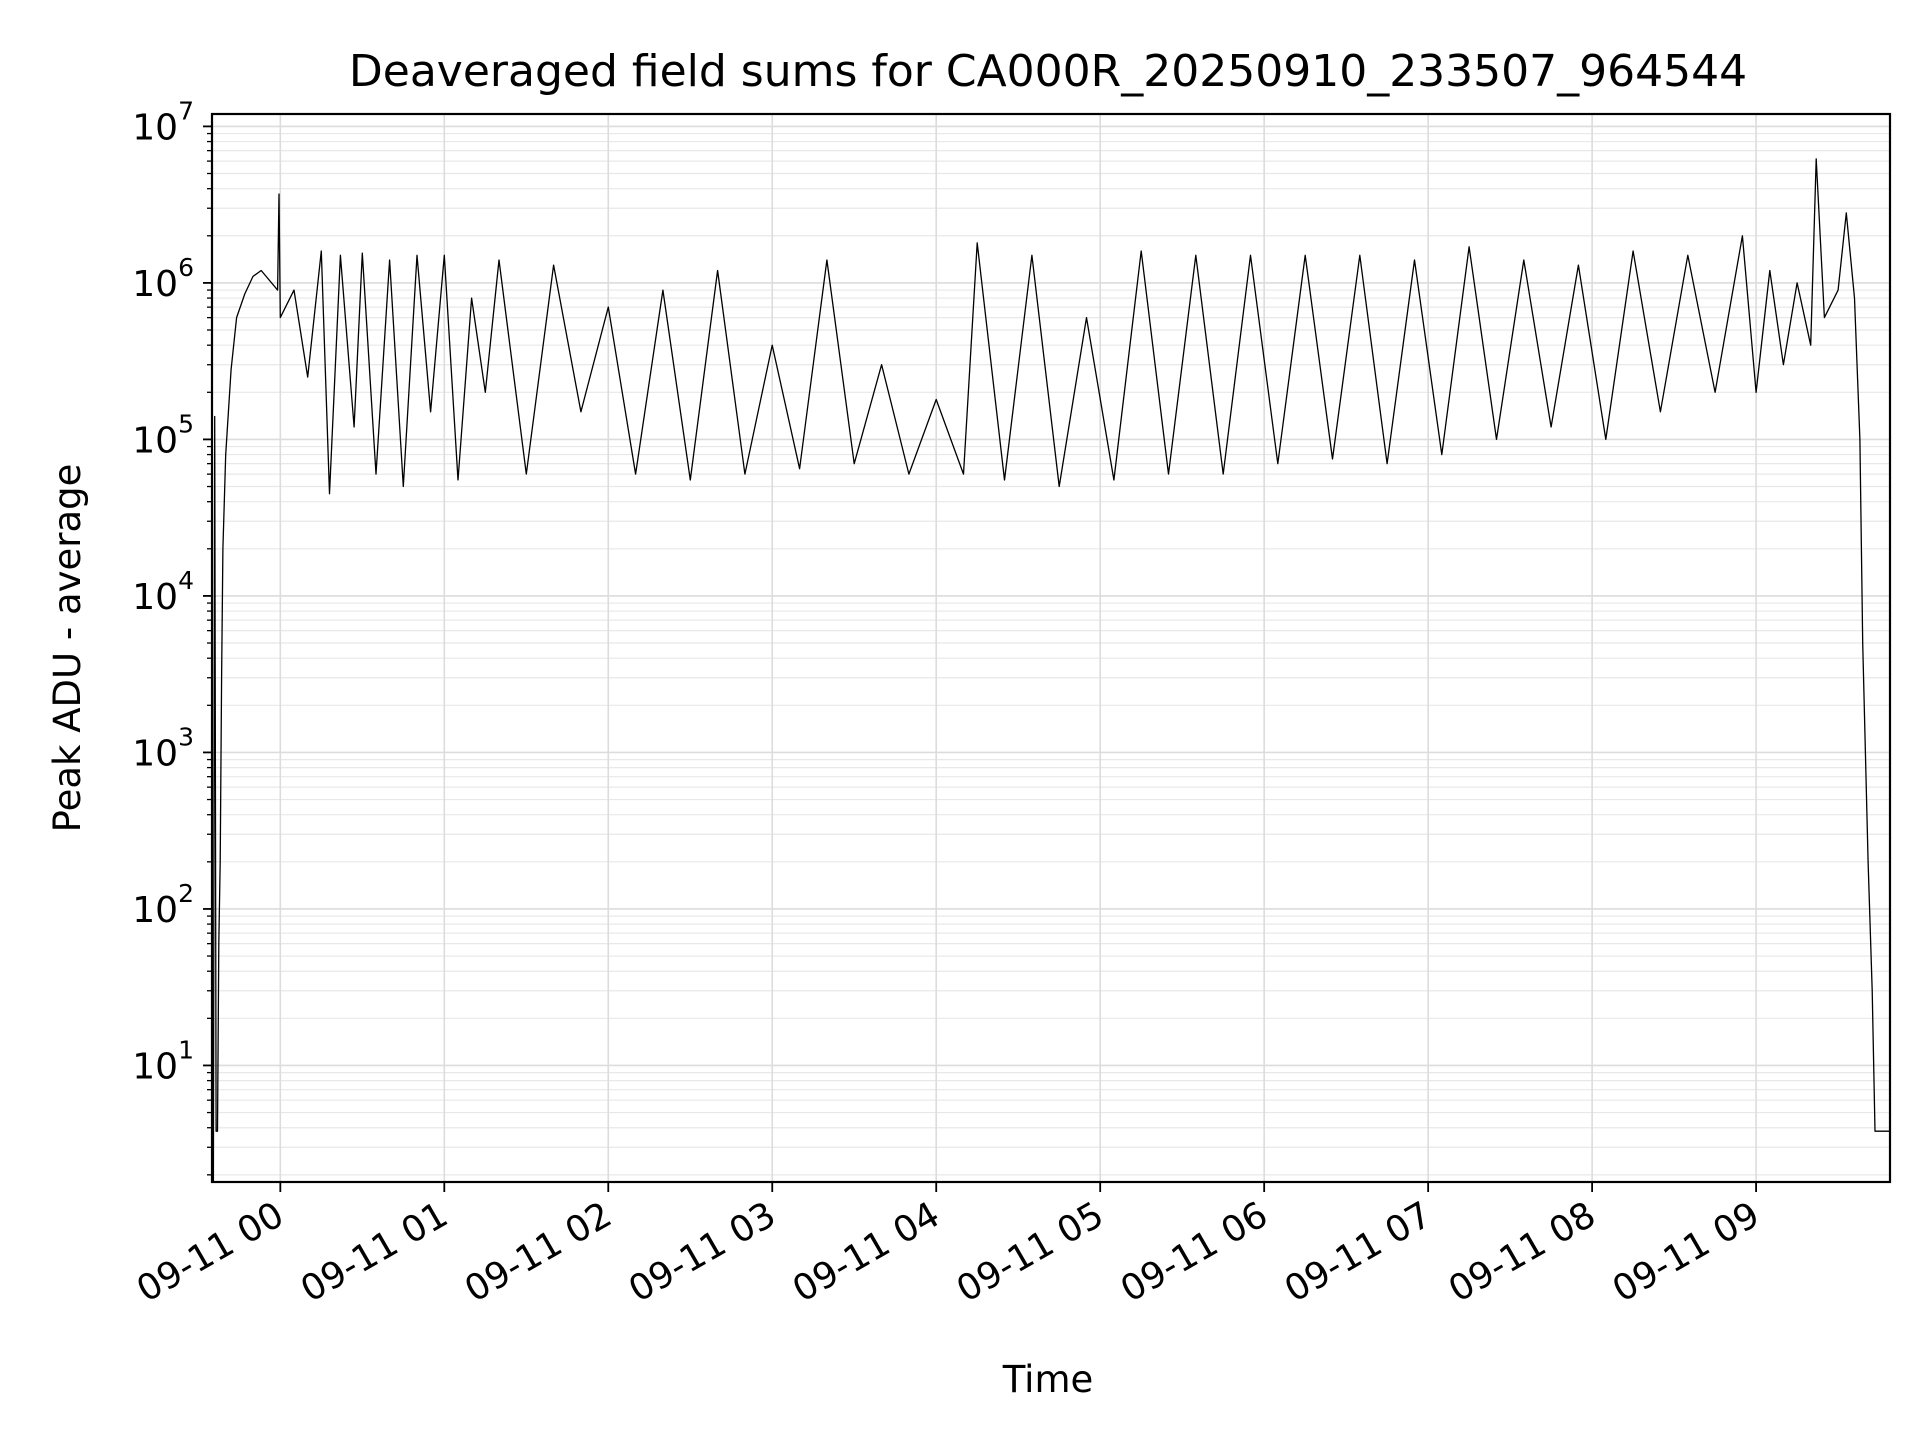  What do you see at coordinates (702, 1252) in the screenshot?
I see `x-tick-label: 09-11 03` at bounding box center [702, 1252].